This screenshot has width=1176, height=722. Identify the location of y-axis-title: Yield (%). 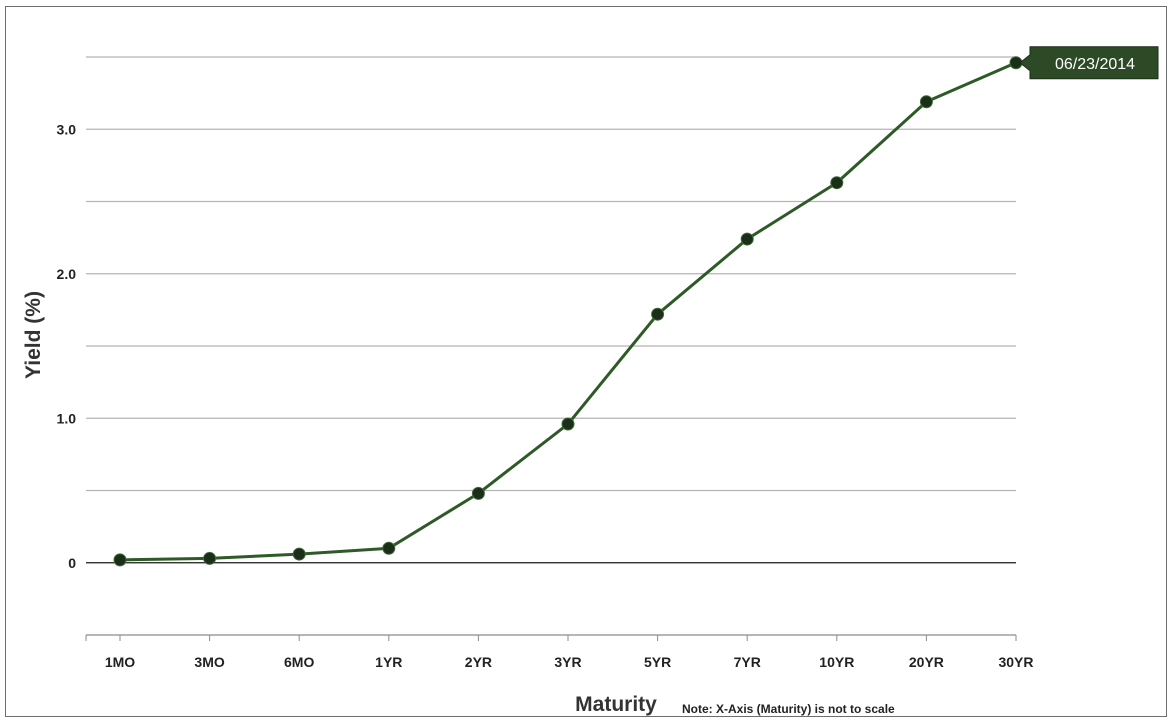
(33, 335).